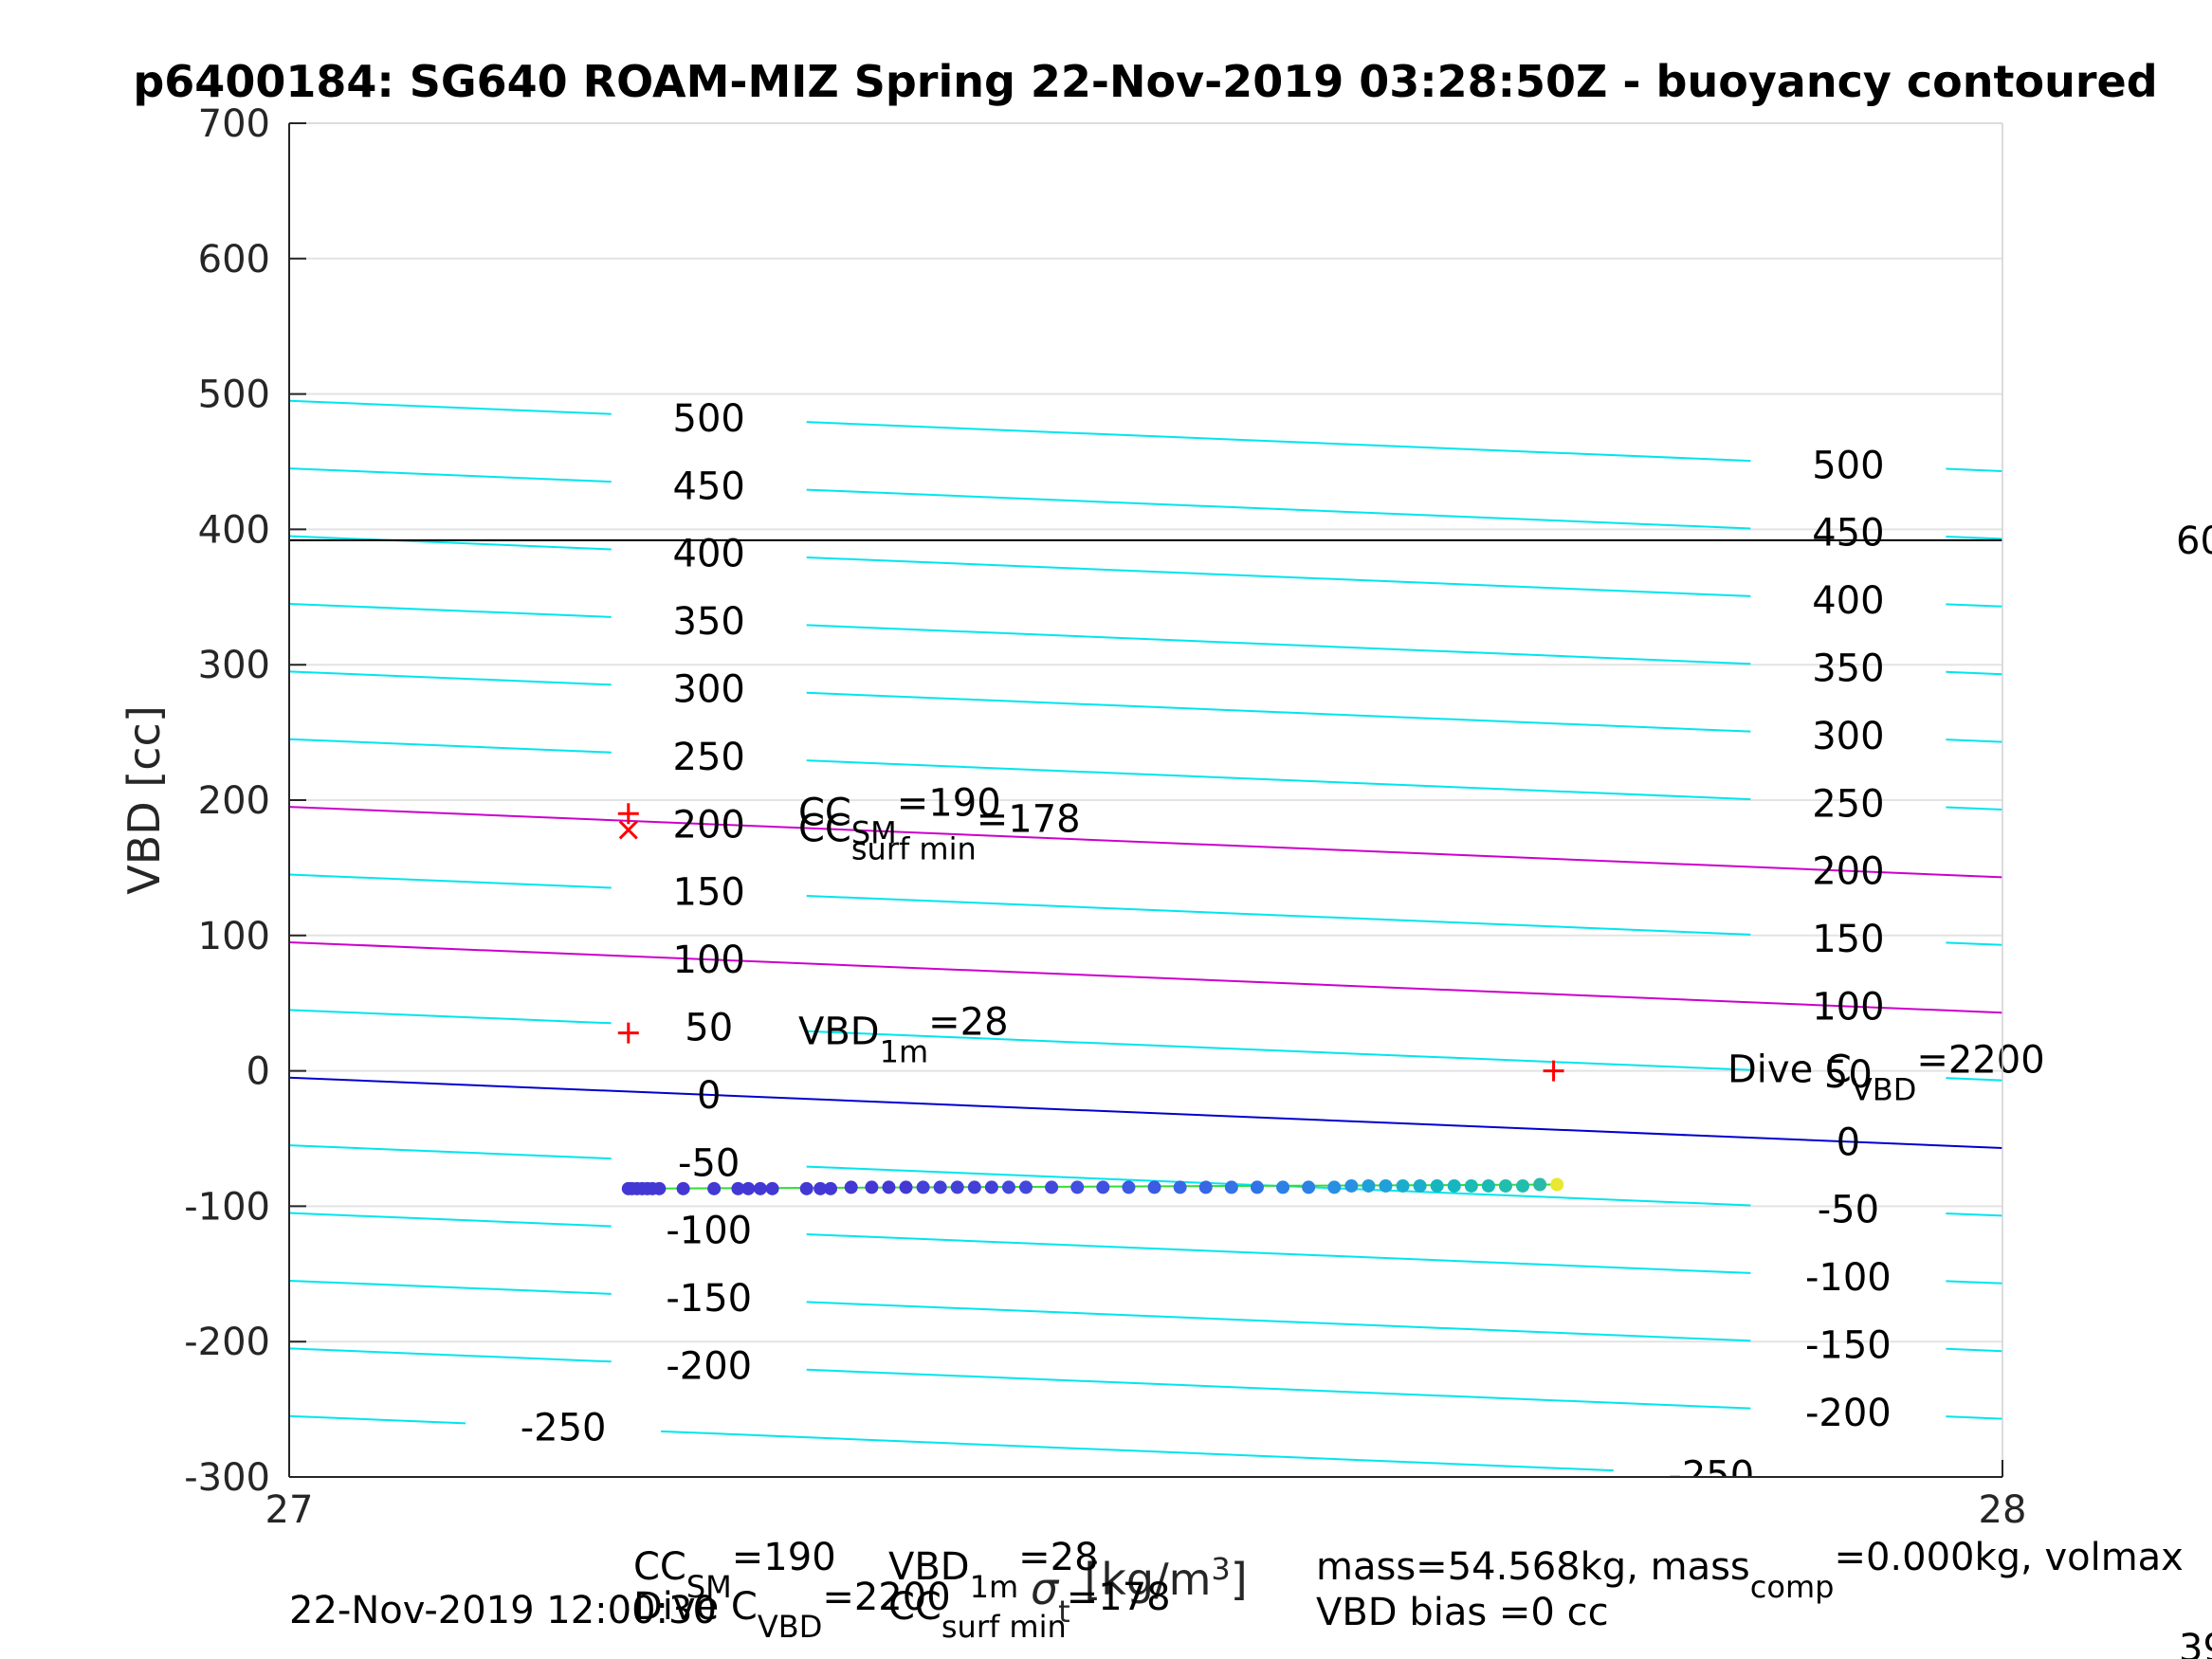 This screenshot has width=2212, height=1659. Describe the element at coordinates (227, 1342) in the screenshot. I see `y-tick-label: -200` at that location.